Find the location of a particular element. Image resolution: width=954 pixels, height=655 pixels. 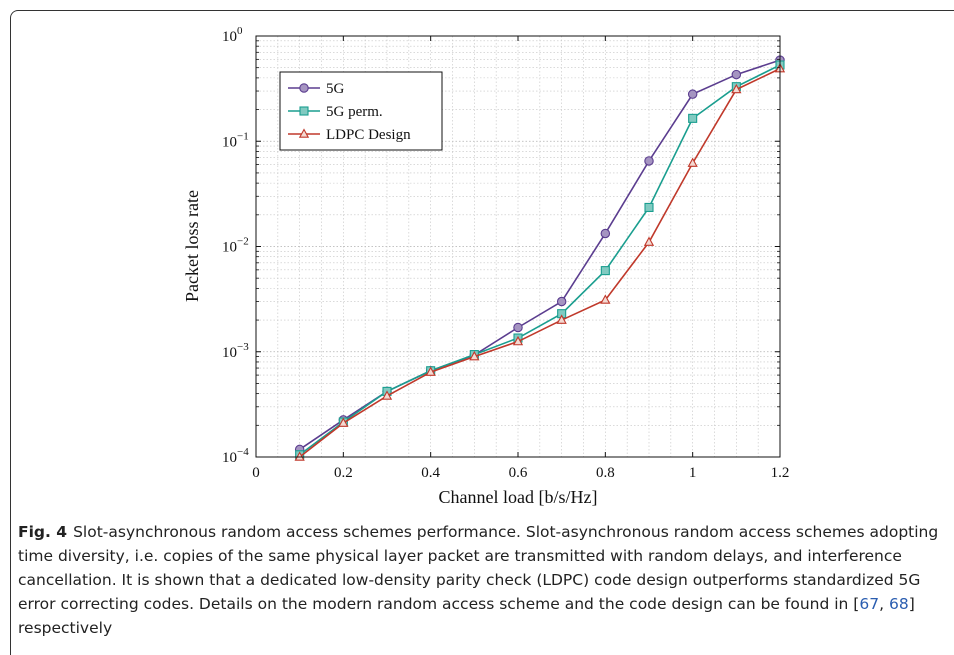

x-tick-label: 0 is located at coordinates (256, 473).